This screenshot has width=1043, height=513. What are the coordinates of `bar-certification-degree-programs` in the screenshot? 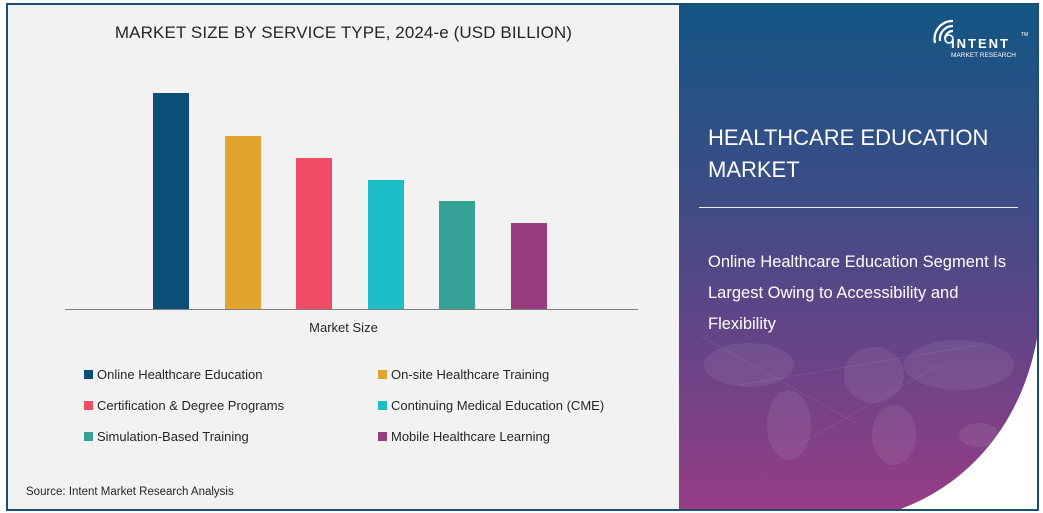 It's located at (314, 233).